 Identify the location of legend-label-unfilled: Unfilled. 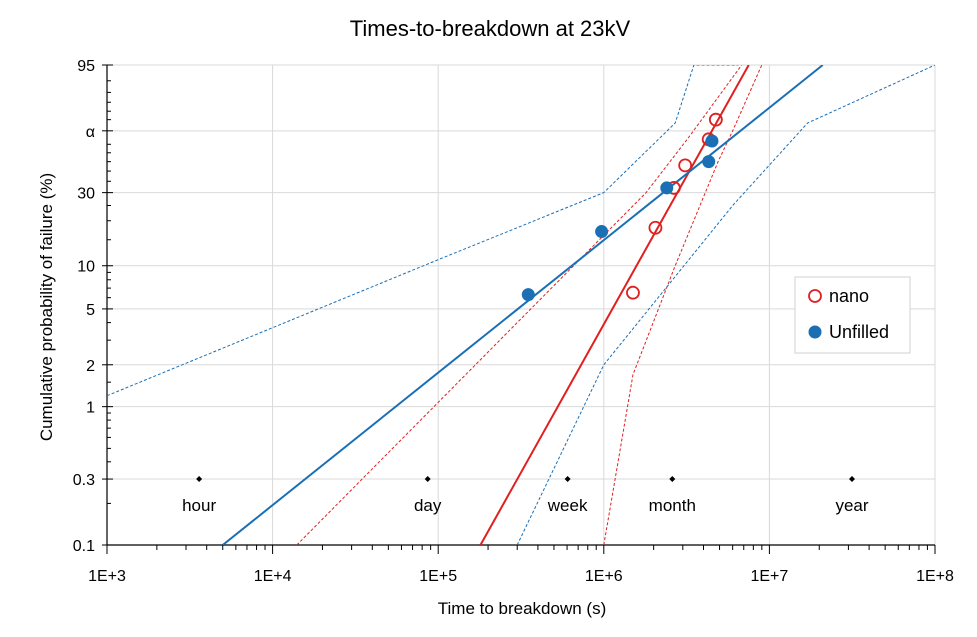
(859, 332).